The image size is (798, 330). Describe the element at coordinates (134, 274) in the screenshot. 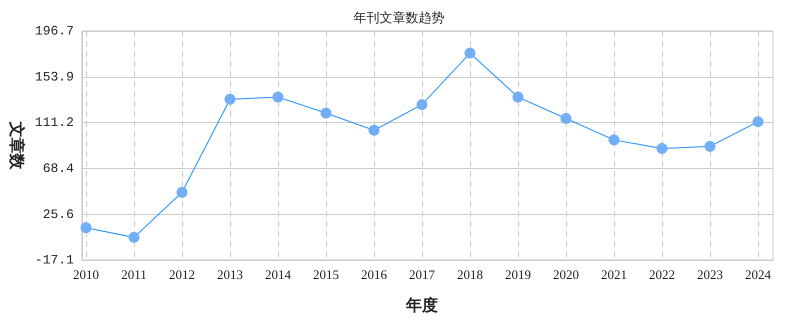

I see `x-tick-label: 2011` at that location.